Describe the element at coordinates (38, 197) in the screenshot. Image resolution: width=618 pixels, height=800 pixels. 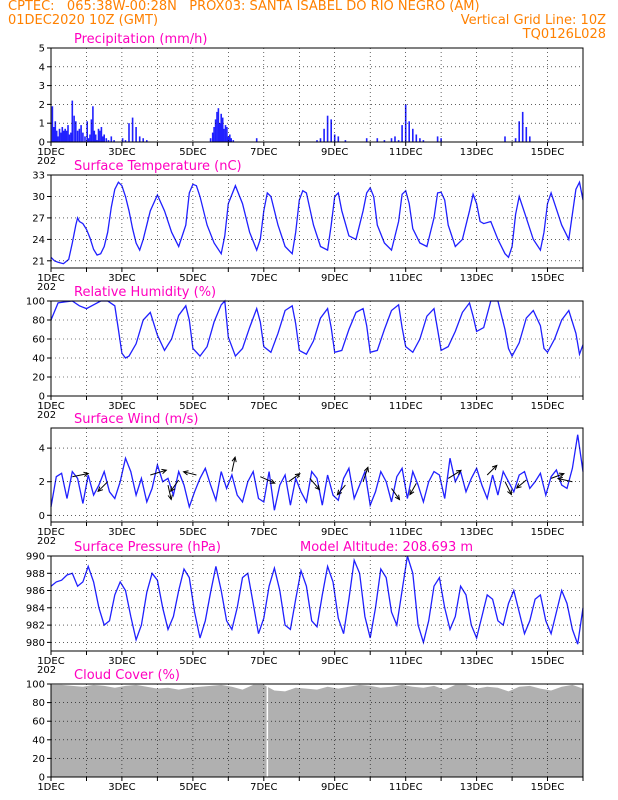
I see `y-tick-label: 30` at that location.